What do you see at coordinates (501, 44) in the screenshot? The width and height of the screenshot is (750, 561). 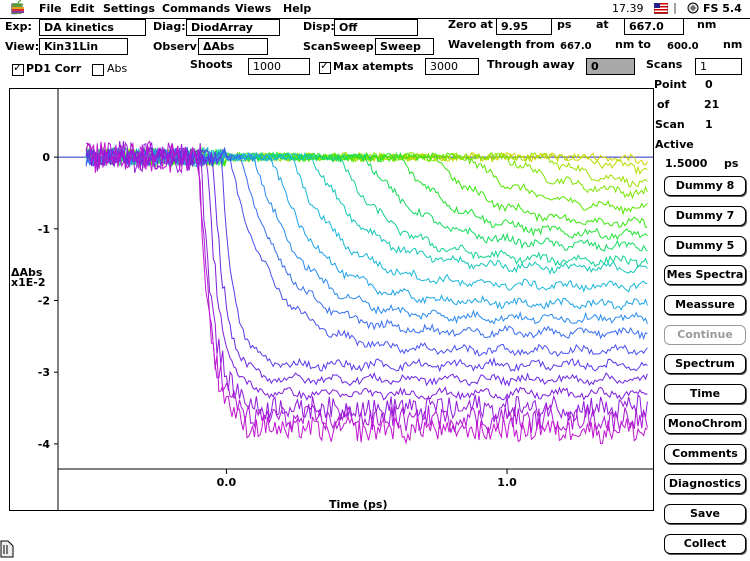 I see `wavelength-from-label: Wavelength from` at bounding box center [501, 44].